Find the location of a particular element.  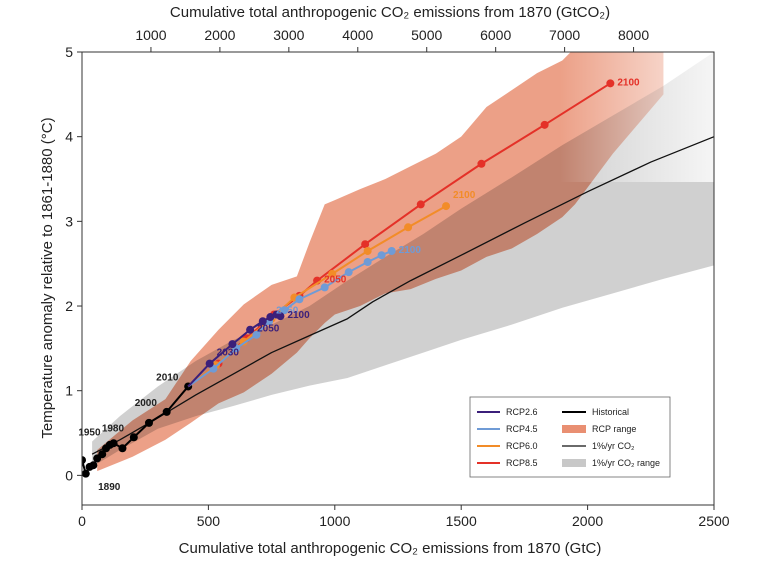

y-tick-label: 2 is located at coordinates (69, 306).